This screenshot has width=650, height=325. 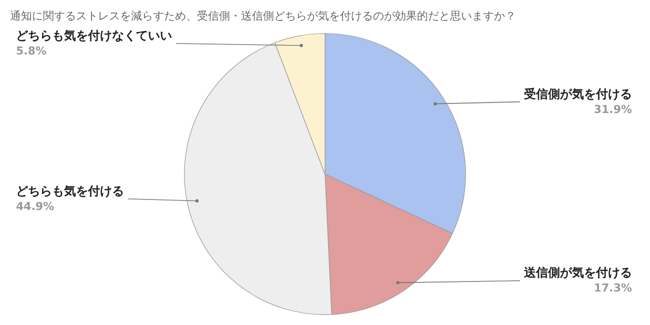 I want to click on slice-label: 受信側が気を付ける, so click(x=577, y=93).